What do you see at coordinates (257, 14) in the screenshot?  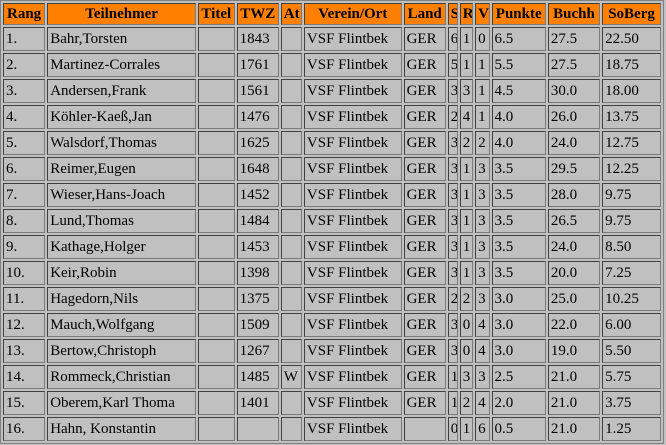 I see `header-twz: TWZ` at bounding box center [257, 14].